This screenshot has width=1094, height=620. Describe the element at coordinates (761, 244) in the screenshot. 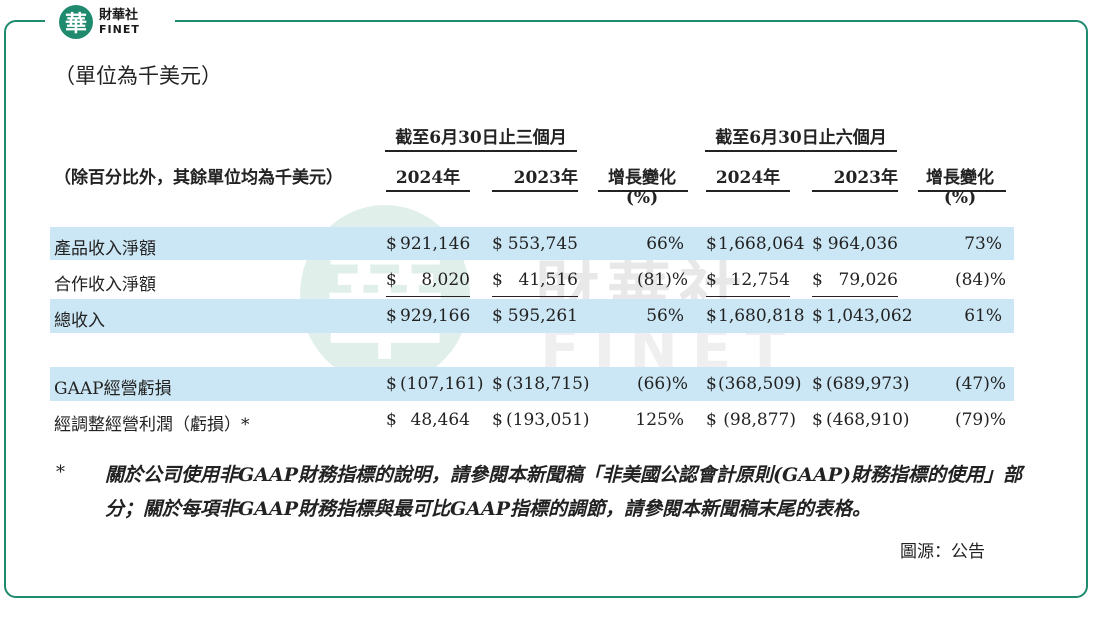

I see `cell-value: 1,668,064` at that location.